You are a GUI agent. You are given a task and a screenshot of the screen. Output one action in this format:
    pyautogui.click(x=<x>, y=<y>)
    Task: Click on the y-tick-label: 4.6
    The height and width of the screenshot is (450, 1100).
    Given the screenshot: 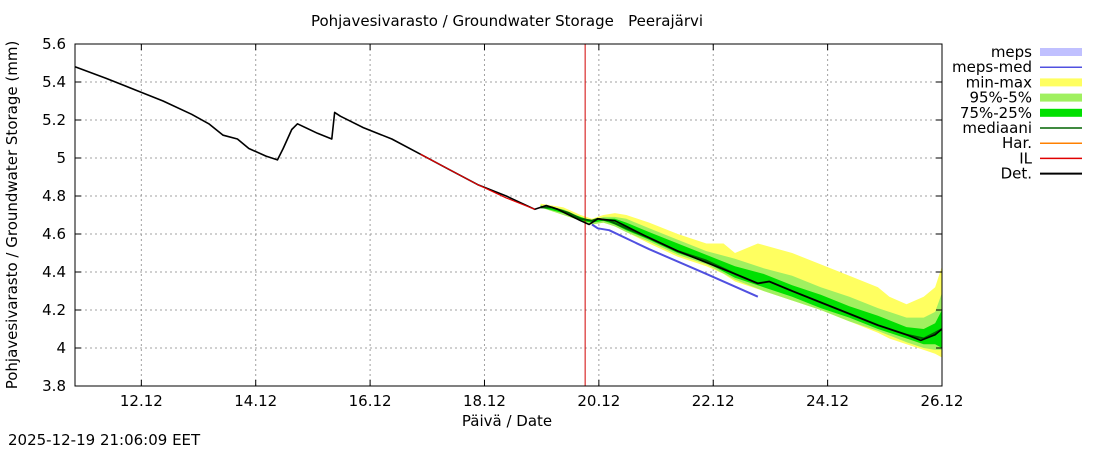 What is the action you would take?
    pyautogui.click(x=54, y=234)
    